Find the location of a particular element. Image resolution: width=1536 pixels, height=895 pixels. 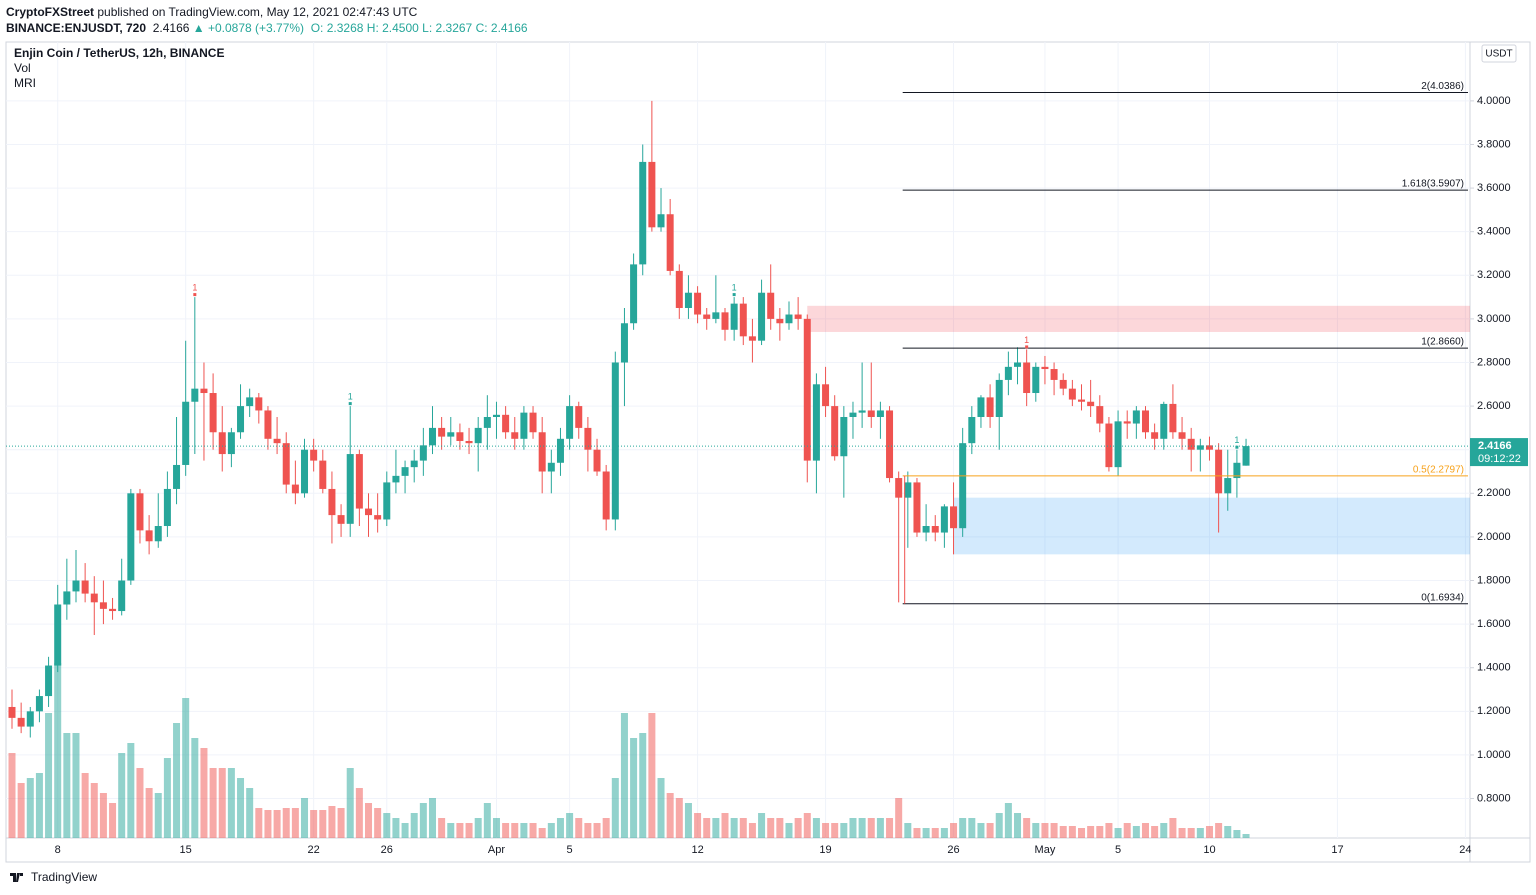

fib-label: 0.5(2.2797) is located at coordinates (1438, 470).